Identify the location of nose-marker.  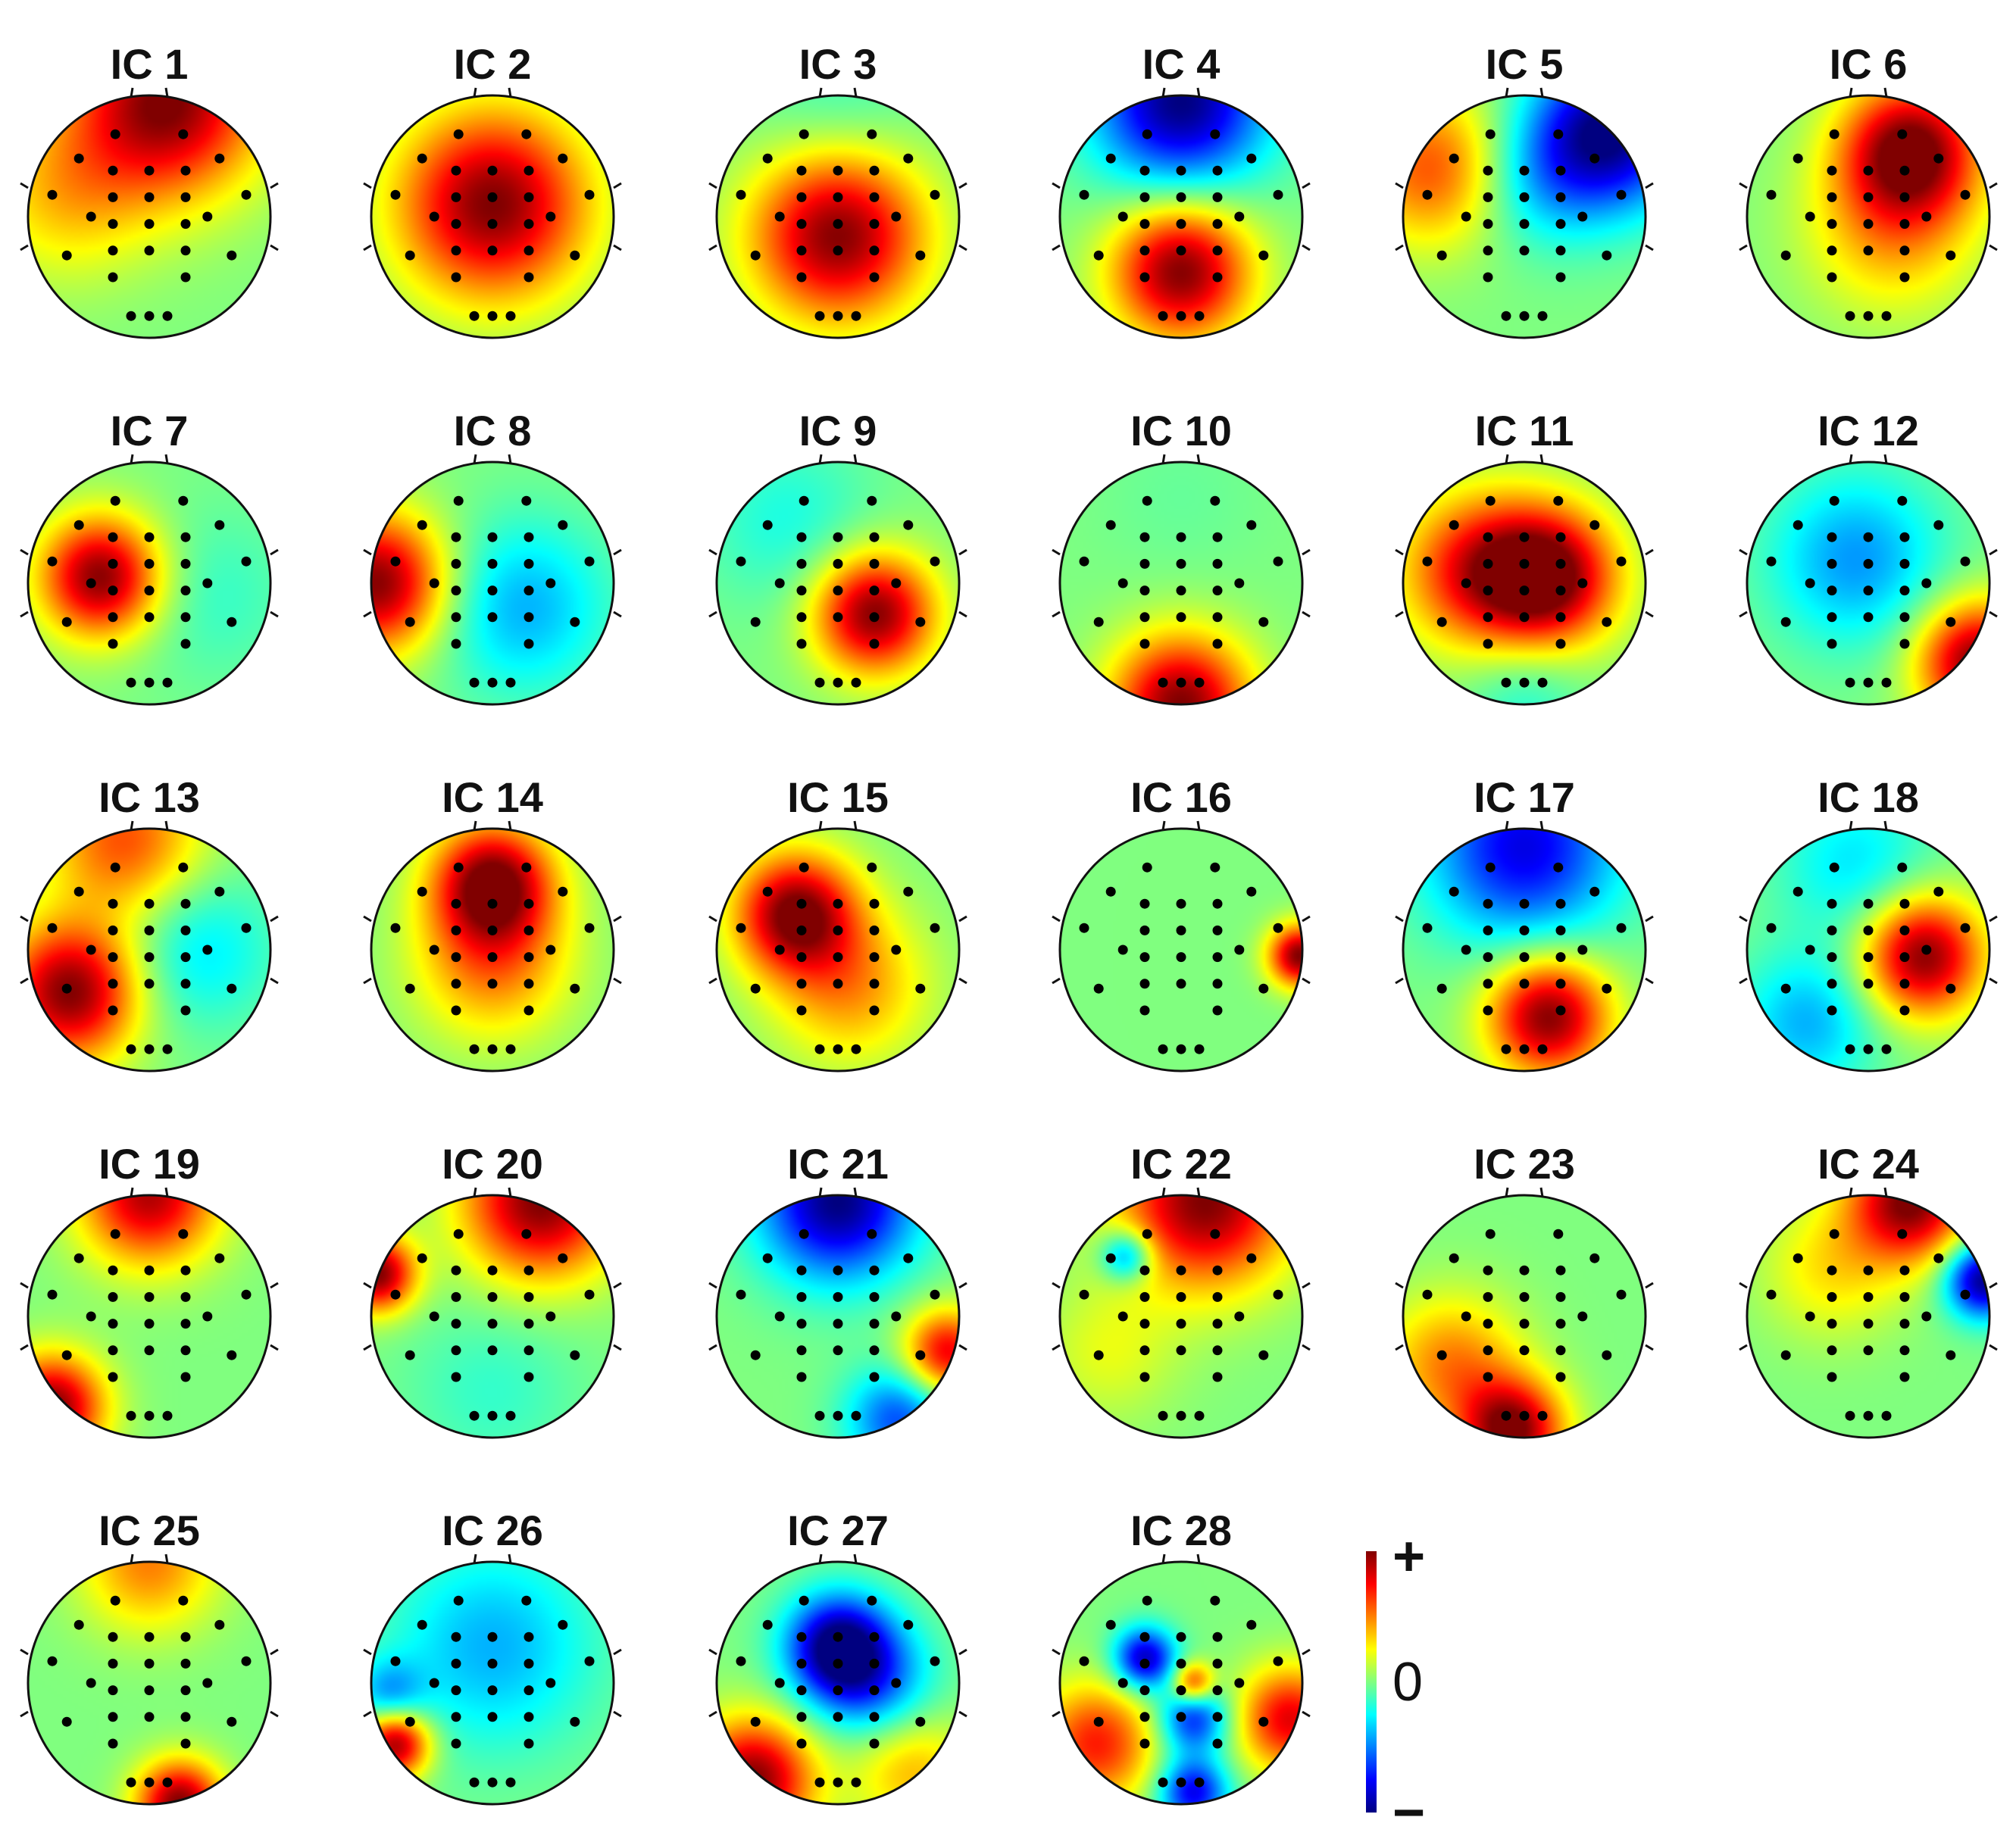
(492, 825).